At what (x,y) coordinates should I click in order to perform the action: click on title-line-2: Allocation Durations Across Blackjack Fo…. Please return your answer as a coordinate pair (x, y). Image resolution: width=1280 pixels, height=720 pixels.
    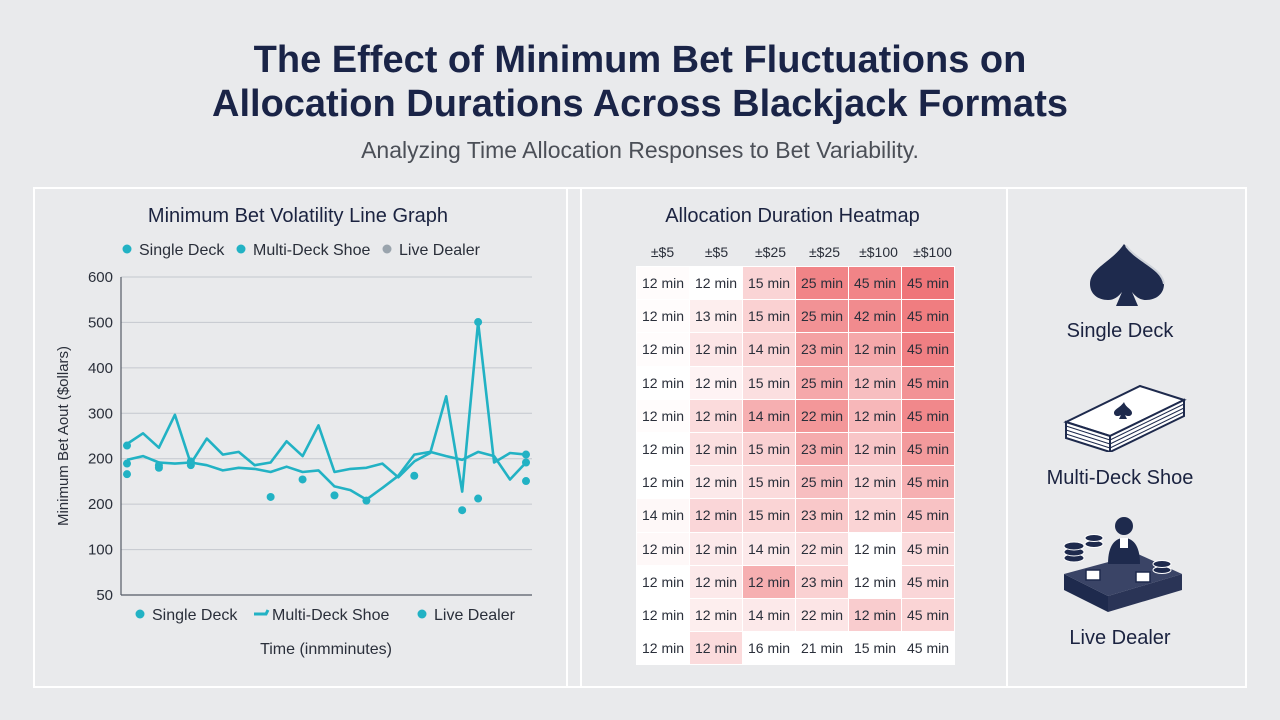
    Looking at the image, I should click on (640, 104).